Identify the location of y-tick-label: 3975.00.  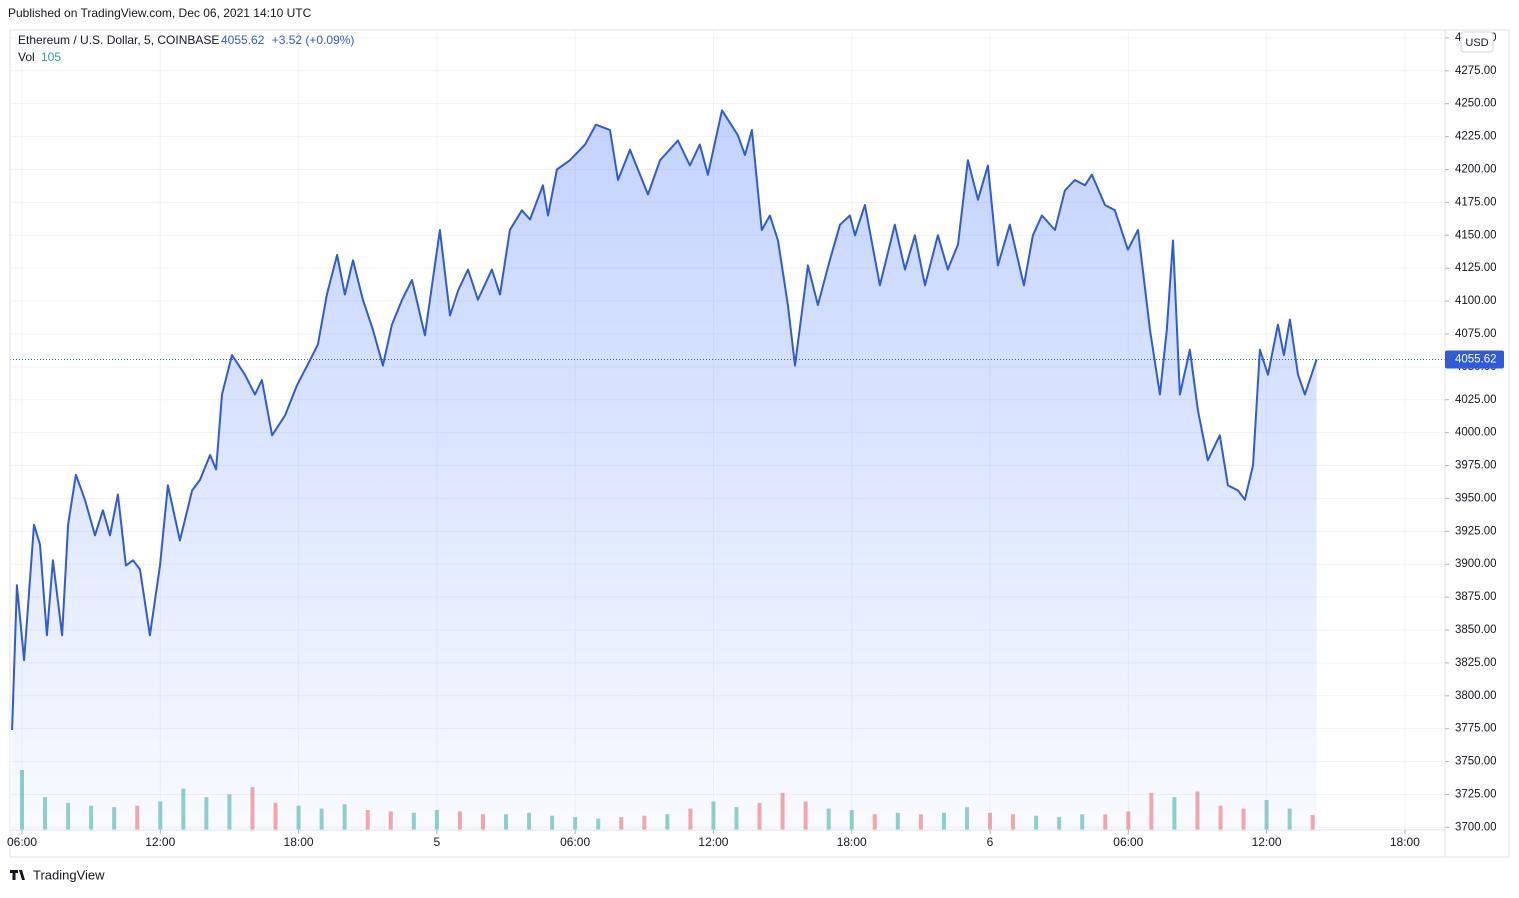
(1476, 466).